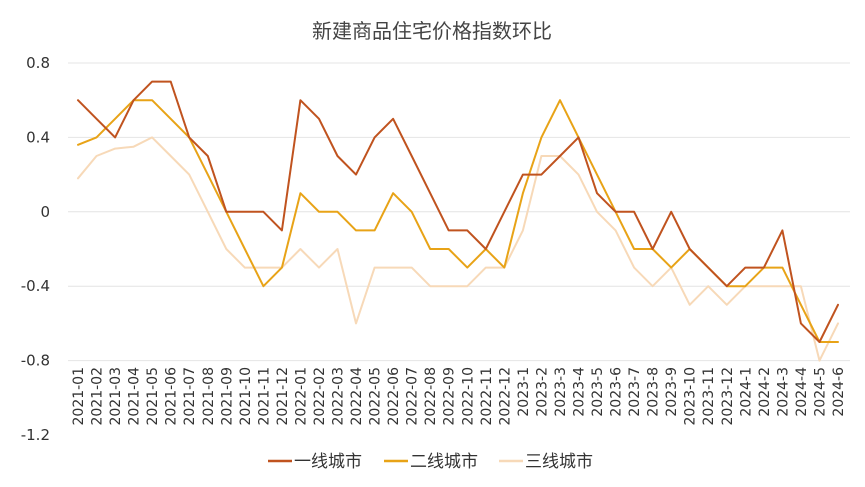 The width and height of the screenshot is (865, 487). What do you see at coordinates (135, 396) in the screenshot?
I see `x-tick-label: 2021-04` at bounding box center [135, 396].